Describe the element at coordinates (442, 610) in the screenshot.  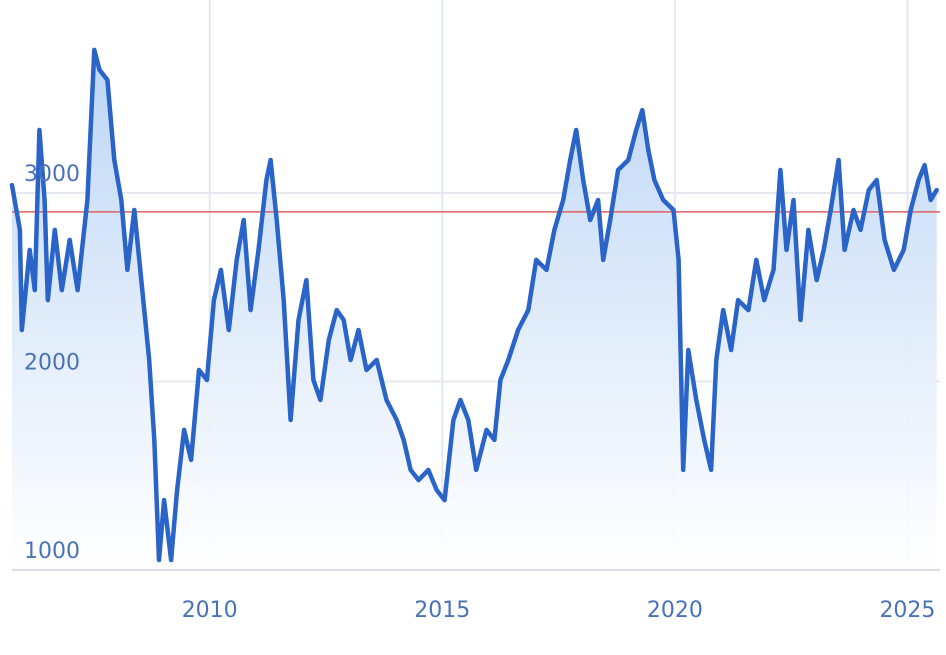
I see `x-tick-label: 2015` at that location.